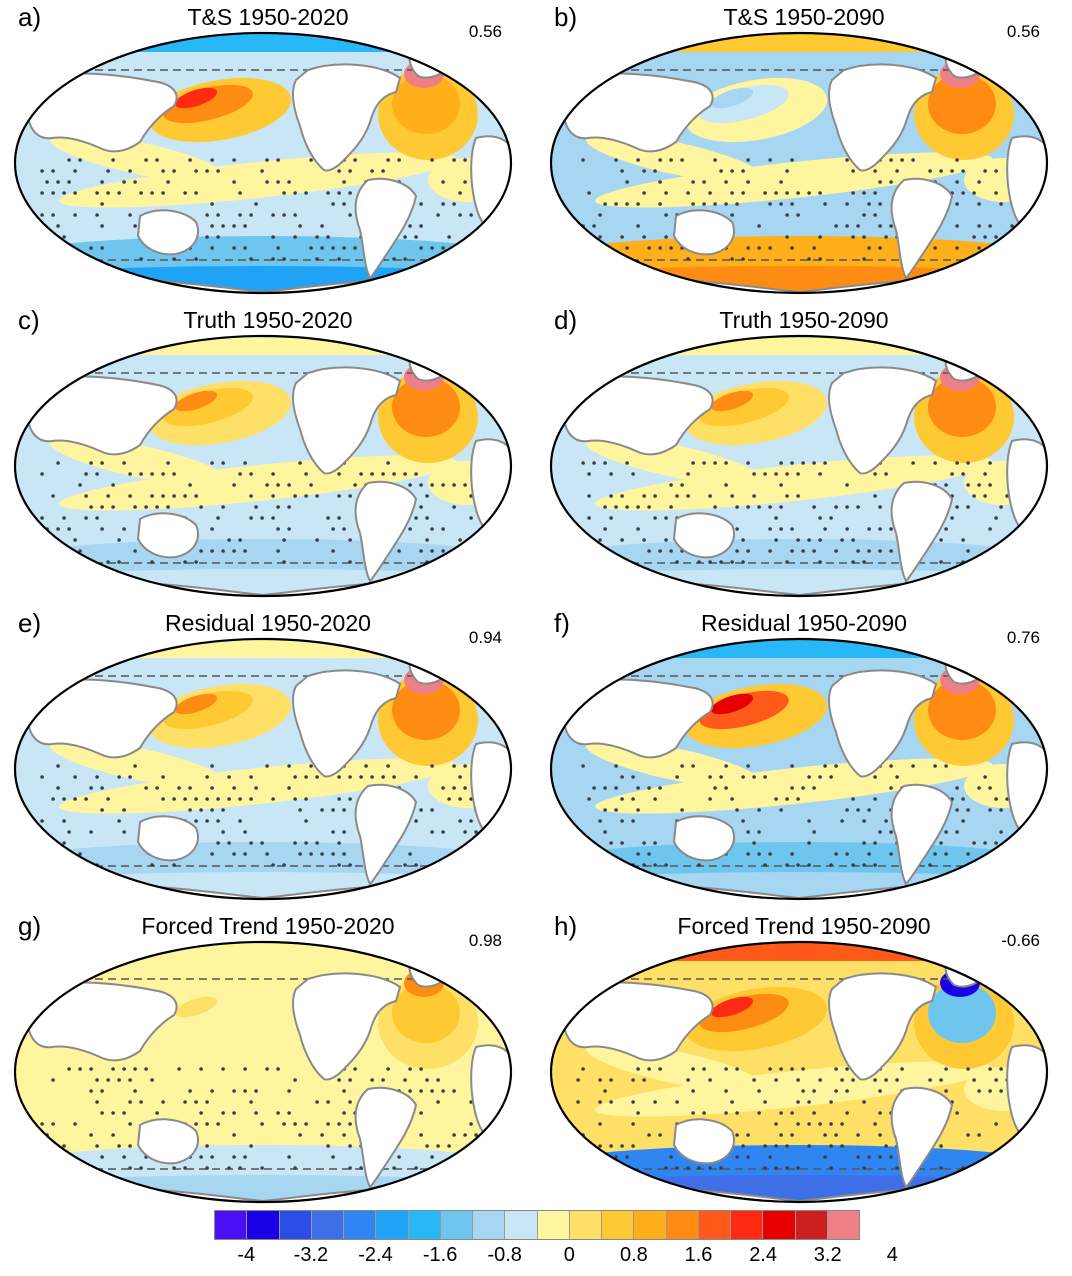  Describe the element at coordinates (485, 940) in the screenshot. I see `correlation-value: 0.98` at that location.